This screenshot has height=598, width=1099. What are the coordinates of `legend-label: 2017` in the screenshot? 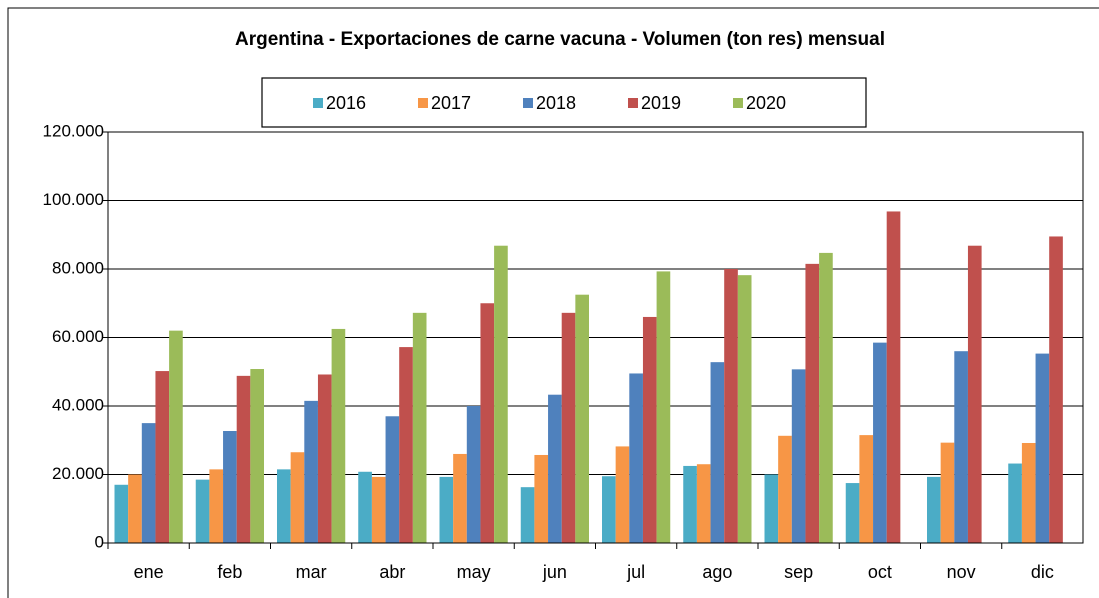 It's located at (451, 103).